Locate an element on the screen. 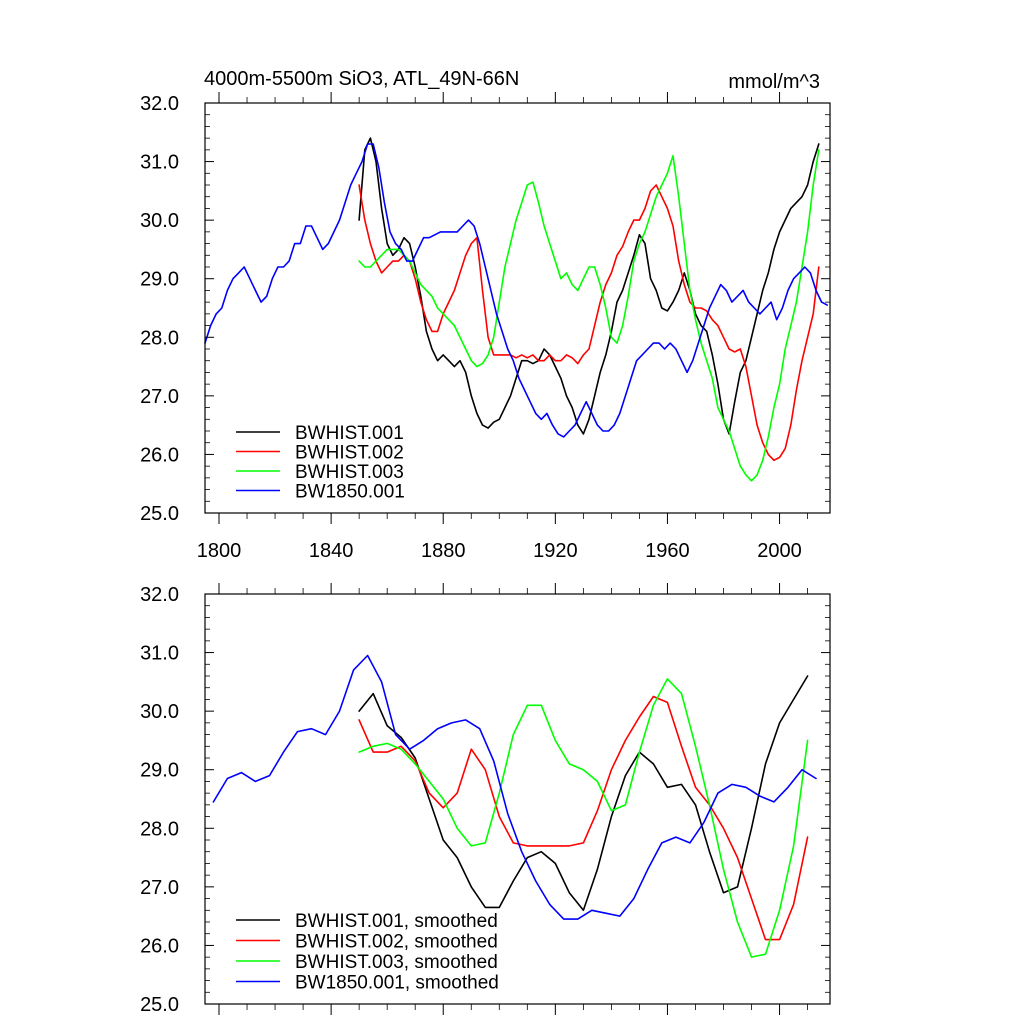 Image resolution: width=1024 pixels, height=1024 pixels. top-ytick-label: 25.0 is located at coordinates (159, 514).